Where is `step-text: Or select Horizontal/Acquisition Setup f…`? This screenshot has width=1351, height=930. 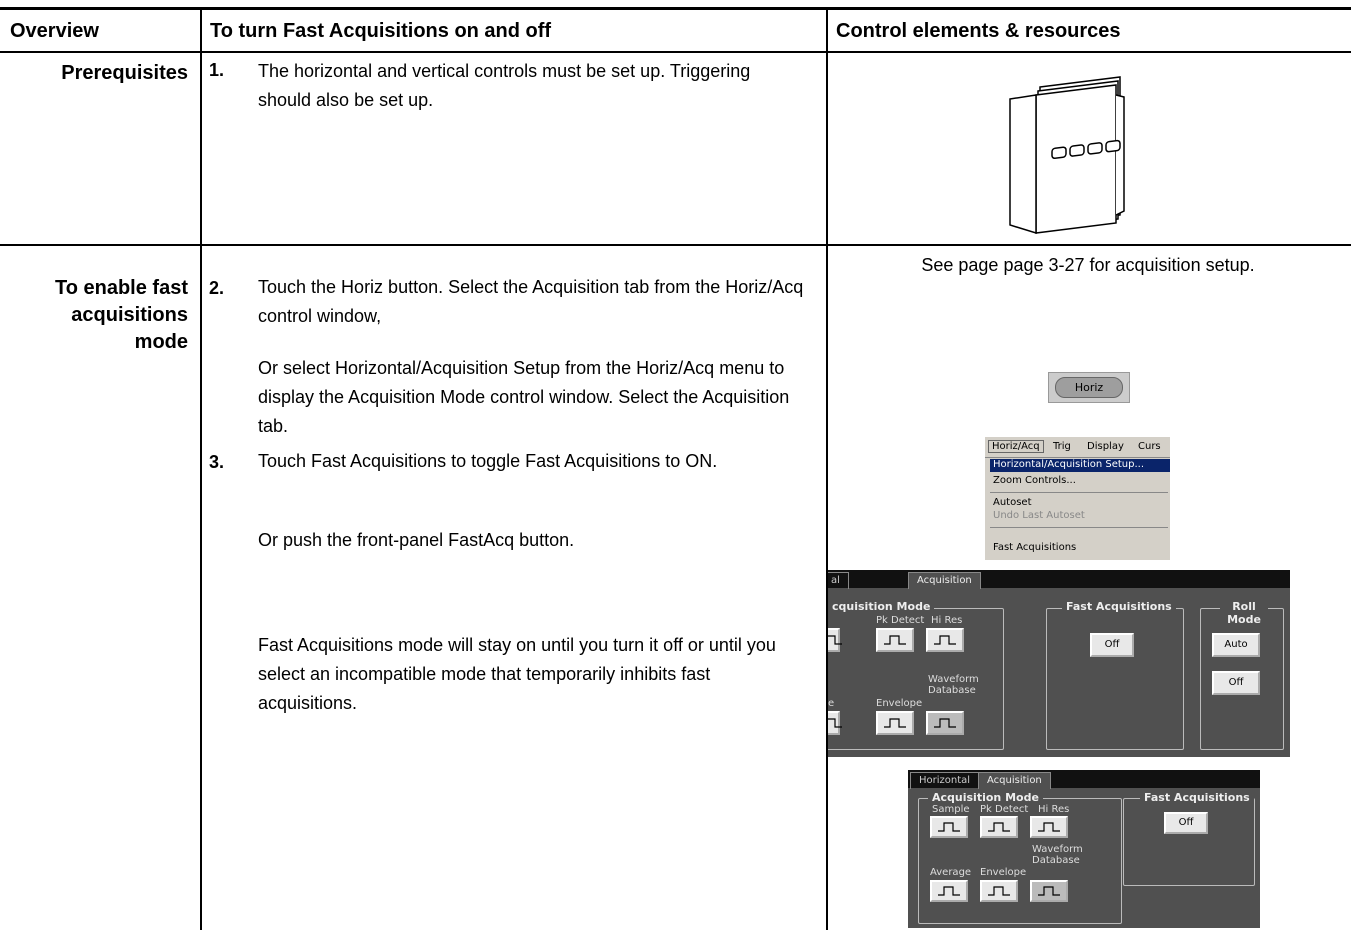
step-text: Or select Horizontal/Acquisition Setup f… is located at coordinates (524, 397).